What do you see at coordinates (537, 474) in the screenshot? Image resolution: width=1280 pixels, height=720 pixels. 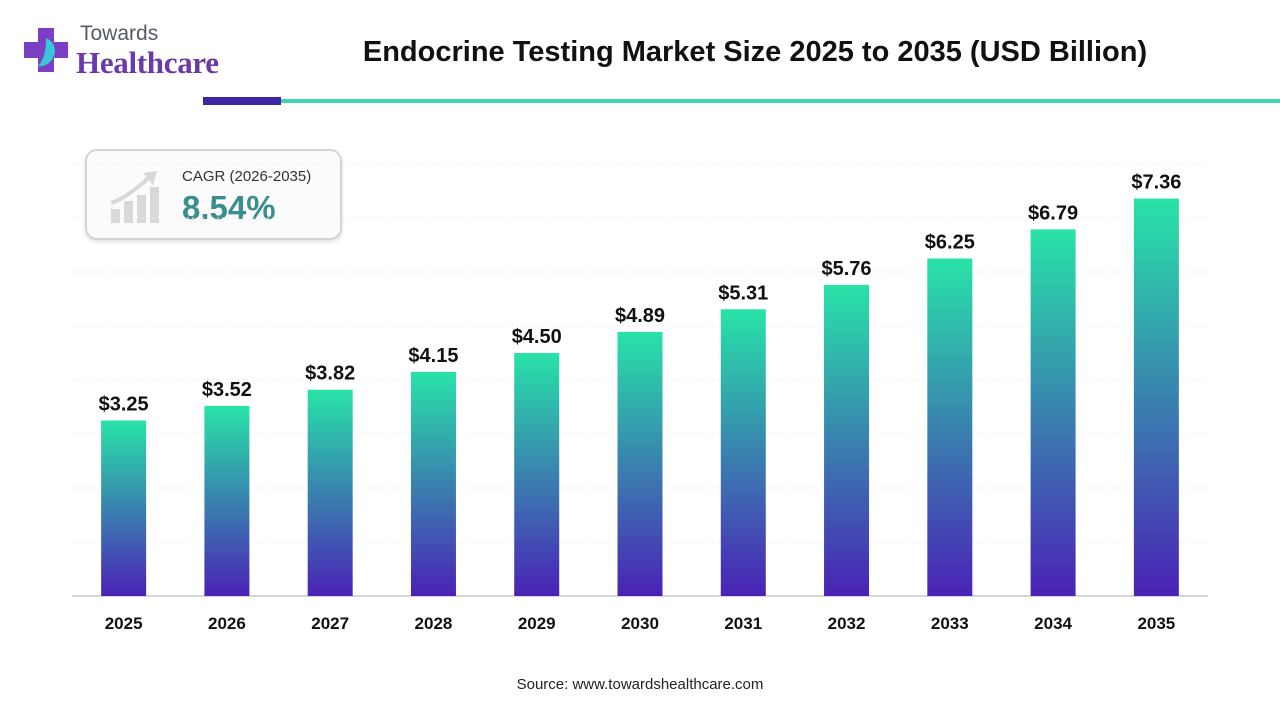 I see `bar-2029` at bounding box center [537, 474].